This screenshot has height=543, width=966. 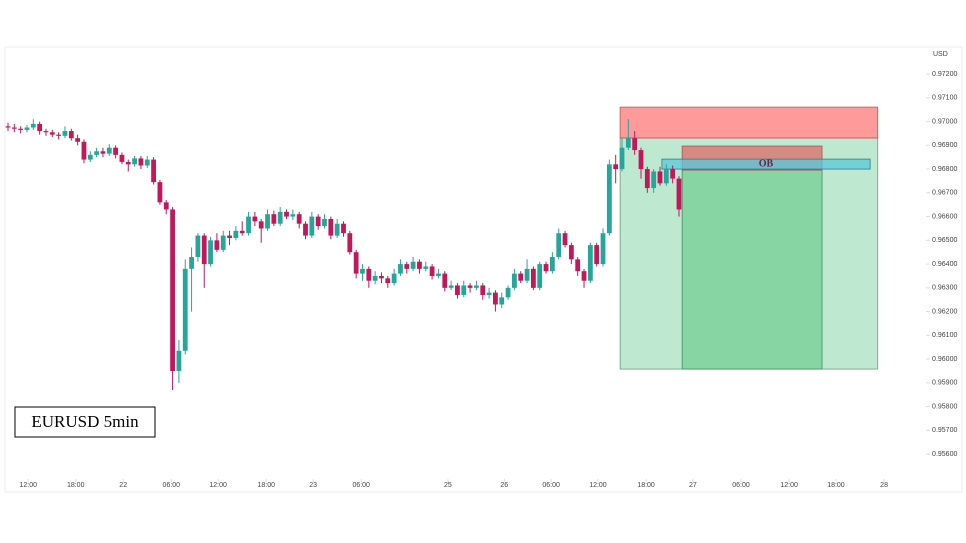 What do you see at coordinates (944, 98) in the screenshot?
I see `y-tick-label: 0.97100` at bounding box center [944, 98].